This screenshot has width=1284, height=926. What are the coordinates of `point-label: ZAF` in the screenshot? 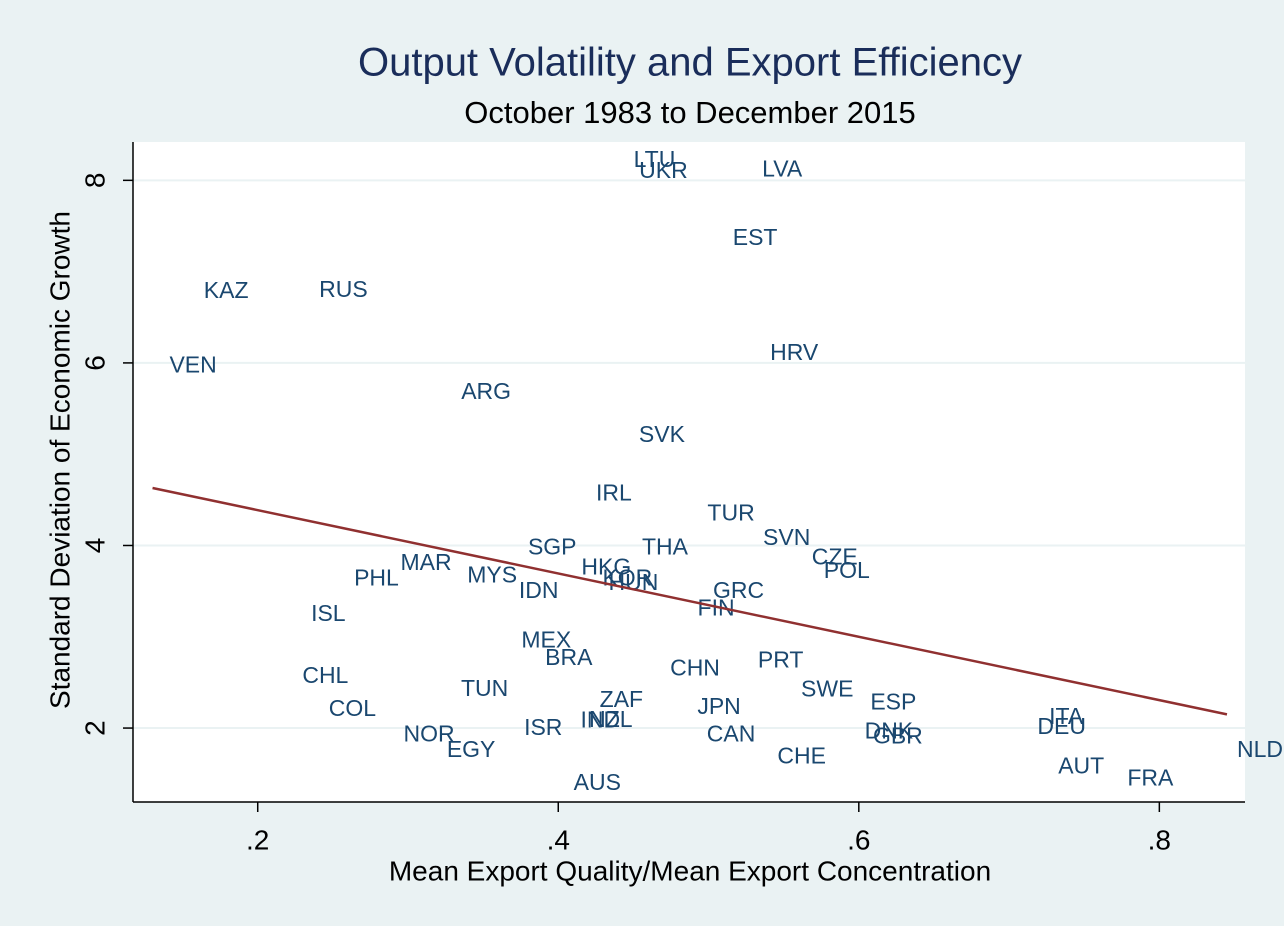 It's located at (621, 699).